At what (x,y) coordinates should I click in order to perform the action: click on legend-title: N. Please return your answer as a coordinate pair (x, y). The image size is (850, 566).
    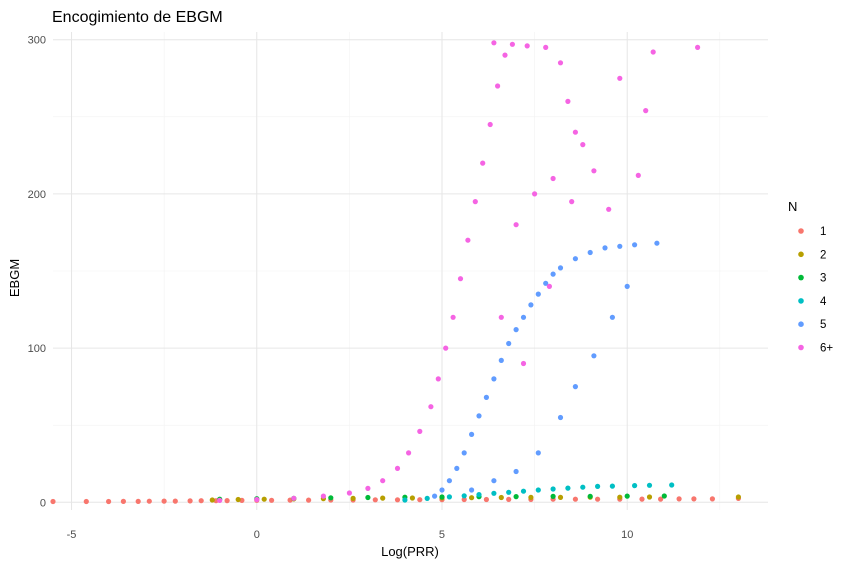
    Looking at the image, I should click on (792, 206).